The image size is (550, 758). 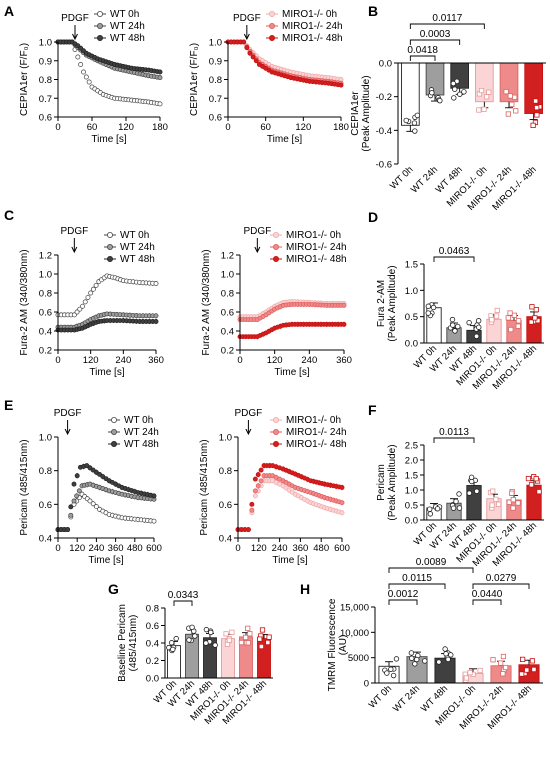 I want to click on y-tick-label: 10,000, so click(x=354, y=633).